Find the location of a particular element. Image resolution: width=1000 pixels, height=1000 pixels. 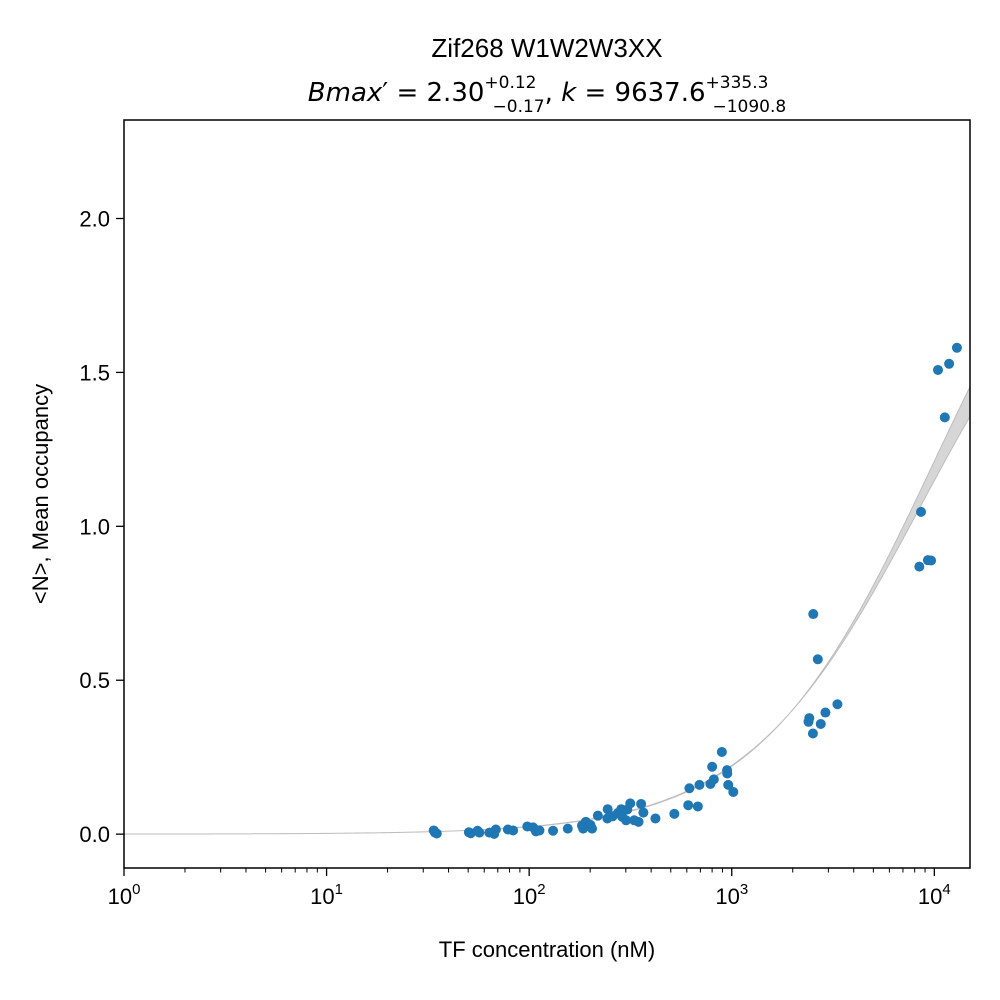

x-tick-label: 10⁴ is located at coordinates (934, 895).